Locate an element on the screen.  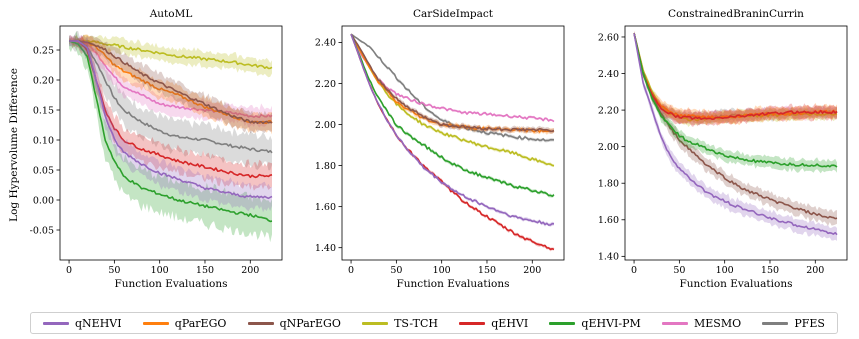
legend-item: qEHVI-PM is located at coordinates (595, 323).